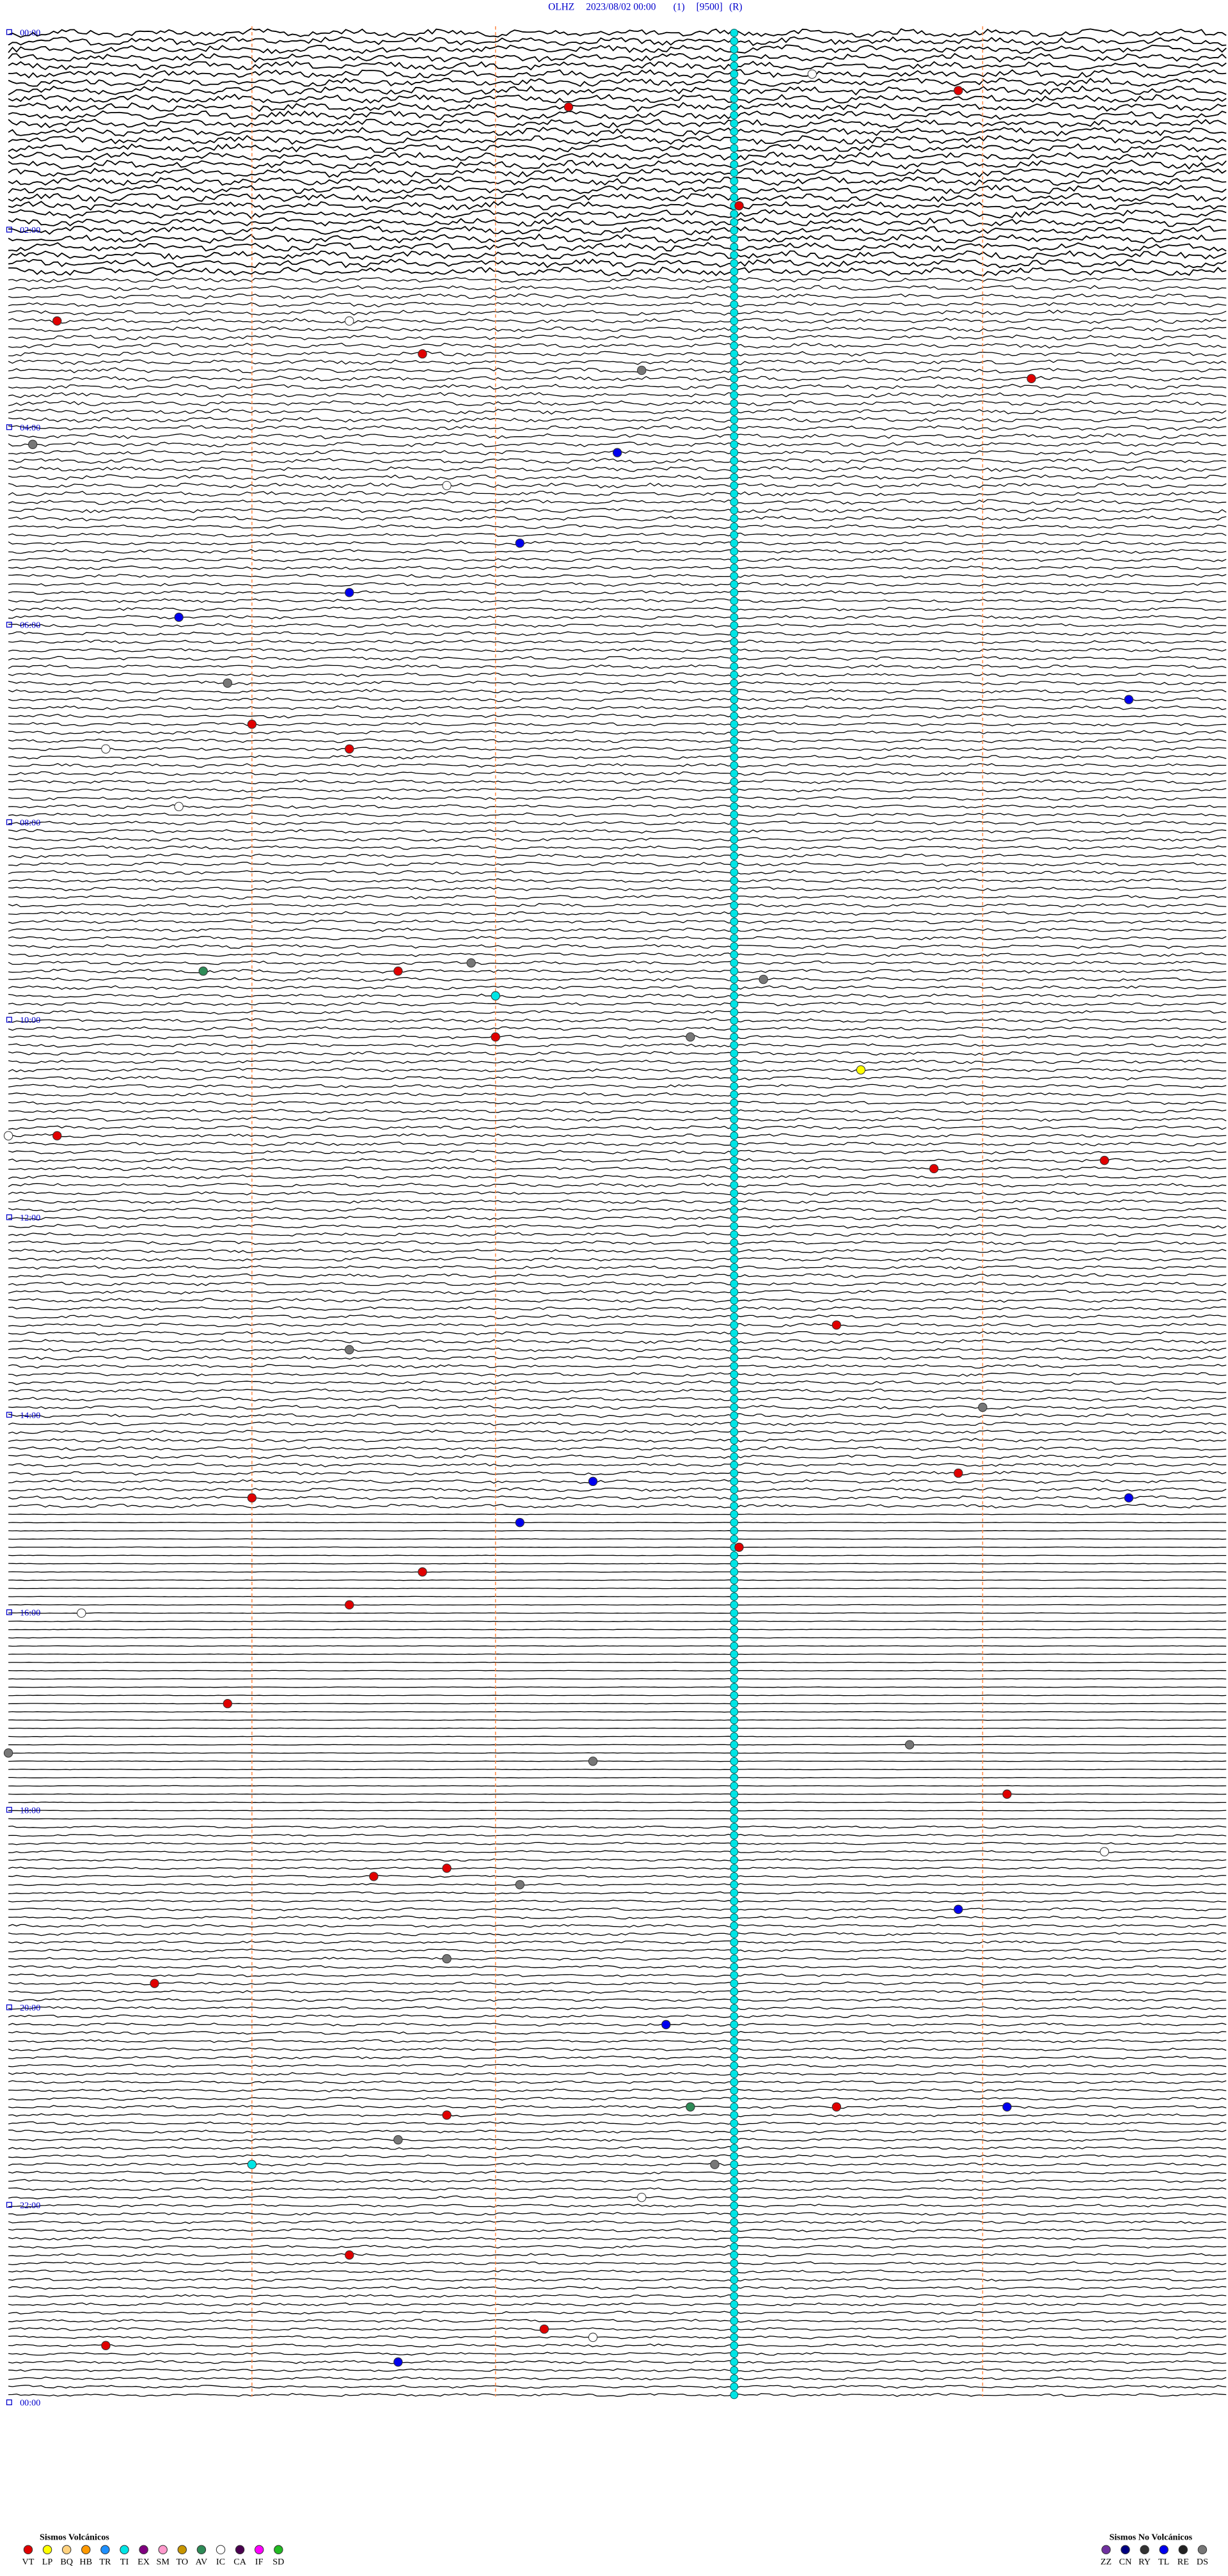 Image resolution: width=1228 pixels, height=2576 pixels. What do you see at coordinates (30, 230) in the screenshot?
I see `time-label: 02:00` at bounding box center [30, 230].